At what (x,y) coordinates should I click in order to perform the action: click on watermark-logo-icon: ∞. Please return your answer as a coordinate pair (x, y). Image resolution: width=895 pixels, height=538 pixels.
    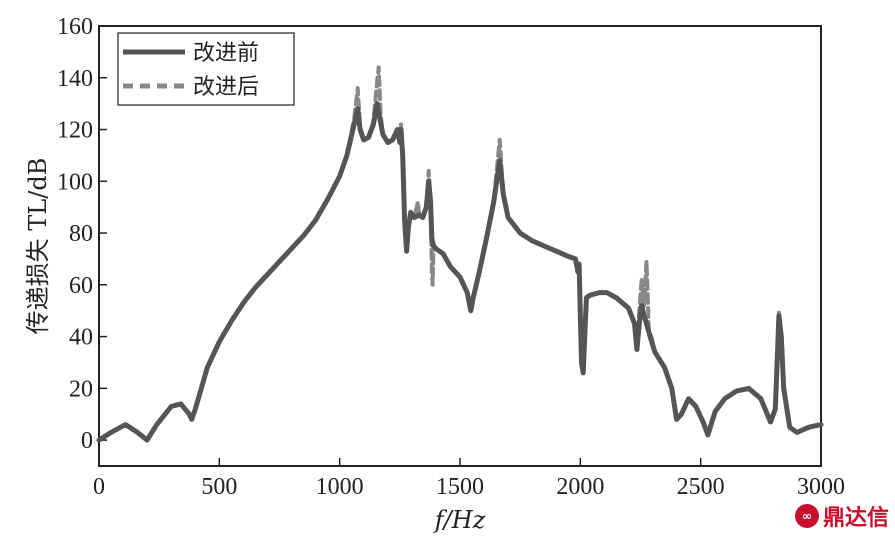
    Looking at the image, I should click on (806, 516).